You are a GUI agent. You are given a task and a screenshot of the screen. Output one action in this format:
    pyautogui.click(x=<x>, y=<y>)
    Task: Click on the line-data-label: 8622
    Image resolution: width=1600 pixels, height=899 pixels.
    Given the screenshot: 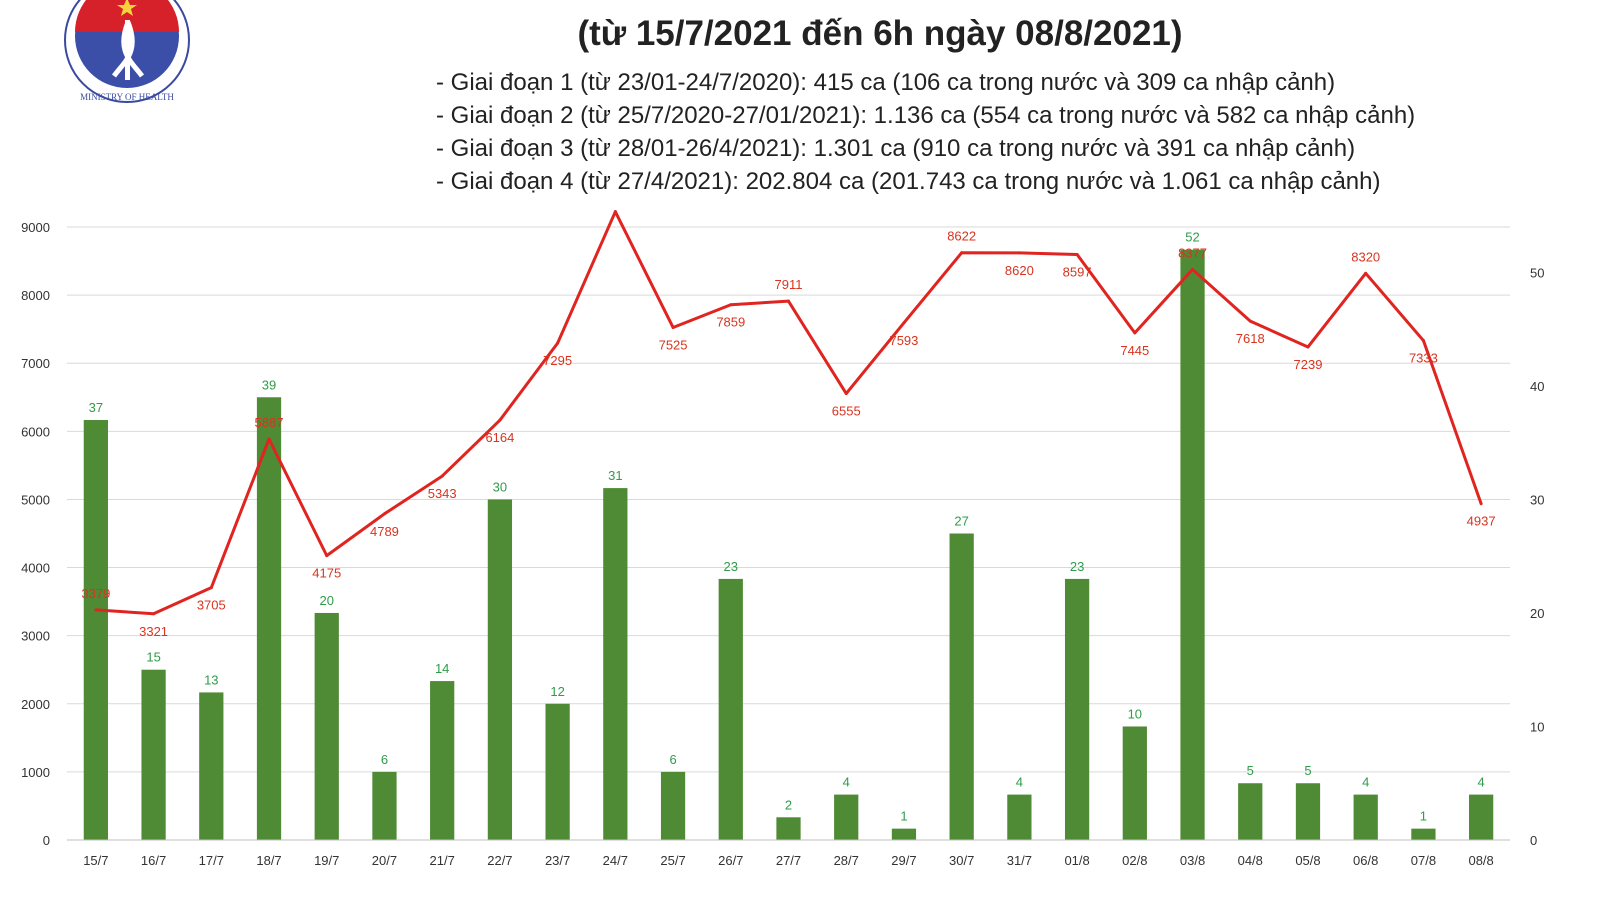 What is the action you would take?
    pyautogui.click(x=961, y=236)
    